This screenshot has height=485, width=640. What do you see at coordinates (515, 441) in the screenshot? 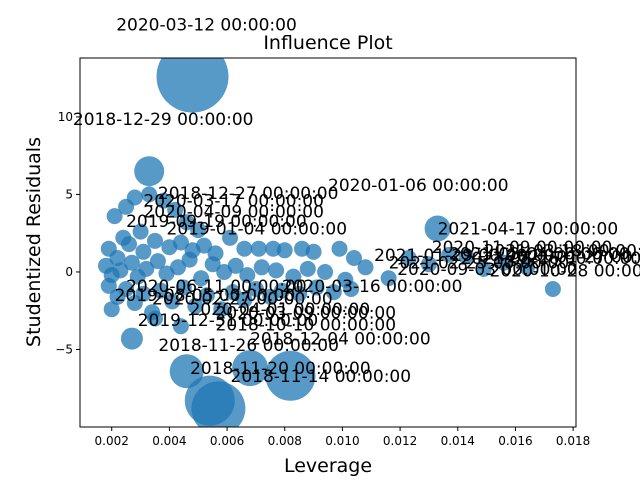
I see `x-tick-label-7: 0.016` at bounding box center [515, 441].